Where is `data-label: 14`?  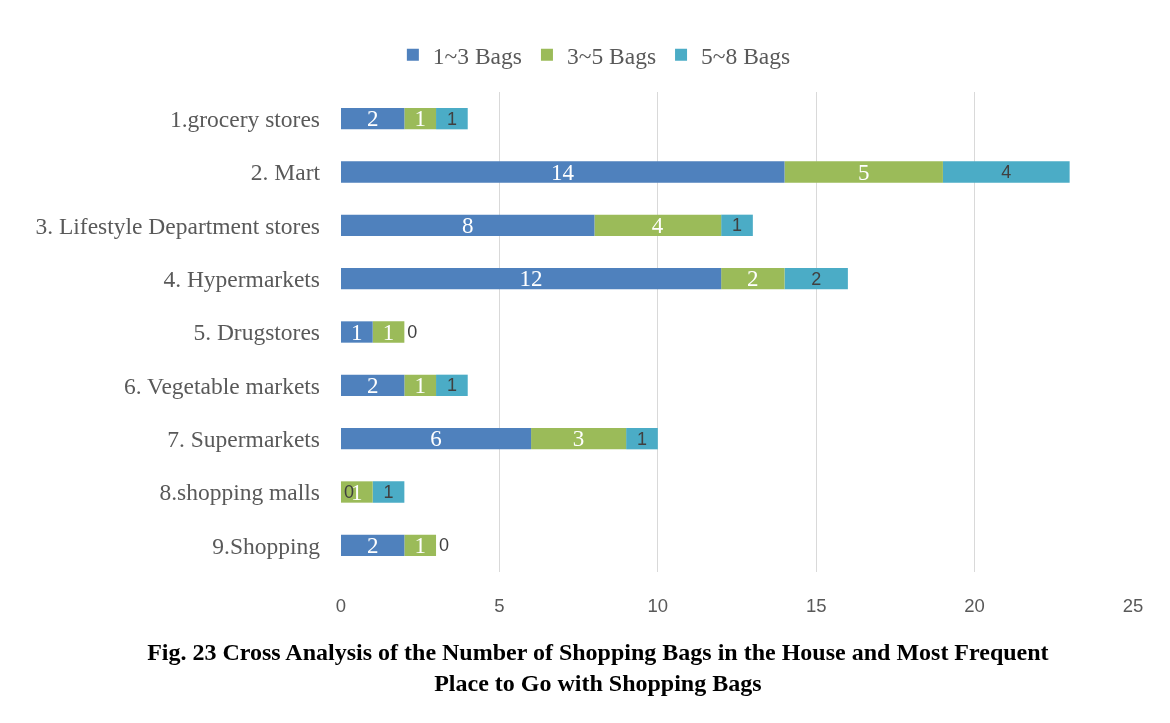
data-label: 14 is located at coordinates (563, 172).